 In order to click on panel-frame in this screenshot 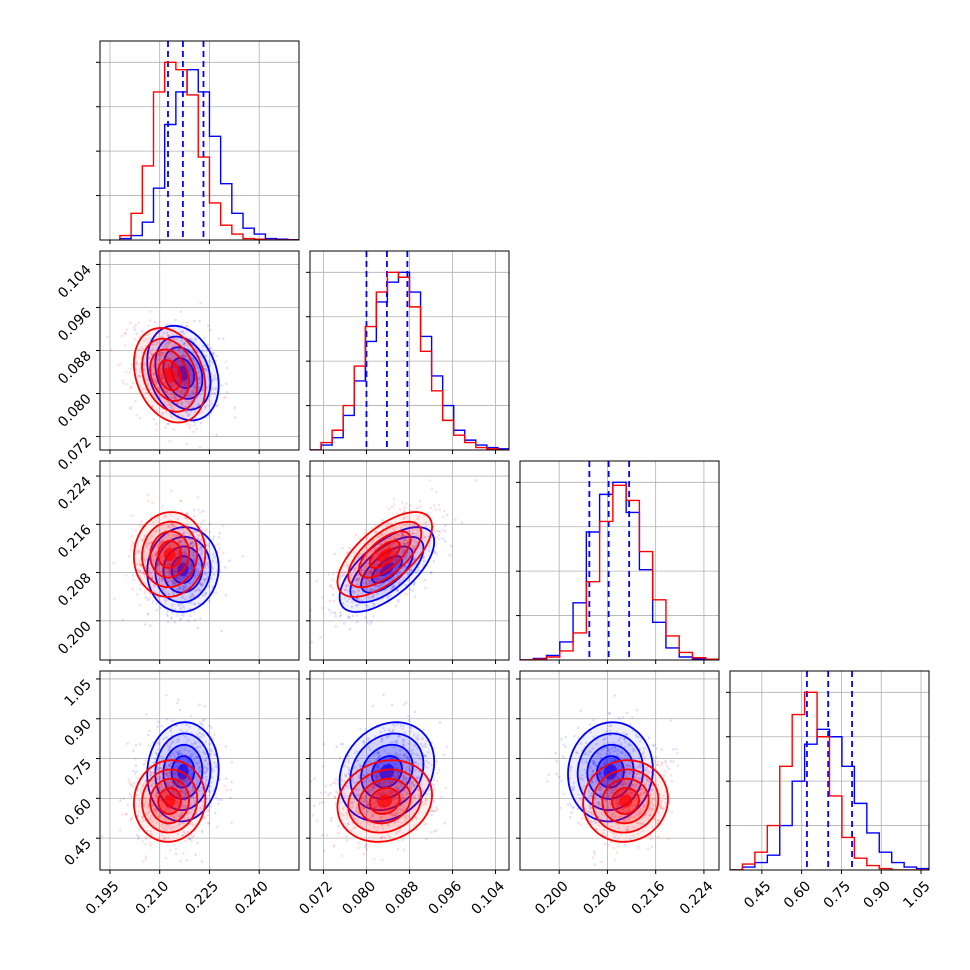, I will do `click(199, 560)`.